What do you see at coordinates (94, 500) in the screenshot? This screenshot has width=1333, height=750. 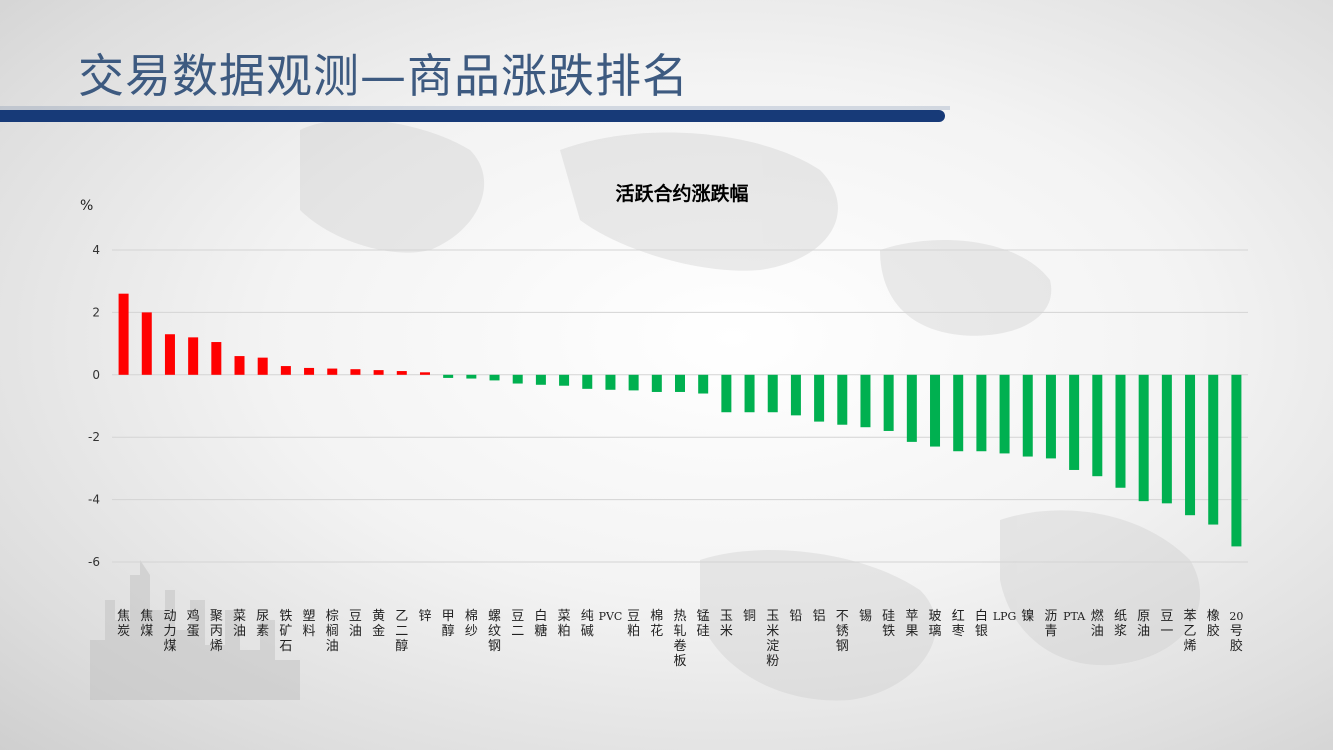 I see `y-tick-label: -4` at bounding box center [94, 500].